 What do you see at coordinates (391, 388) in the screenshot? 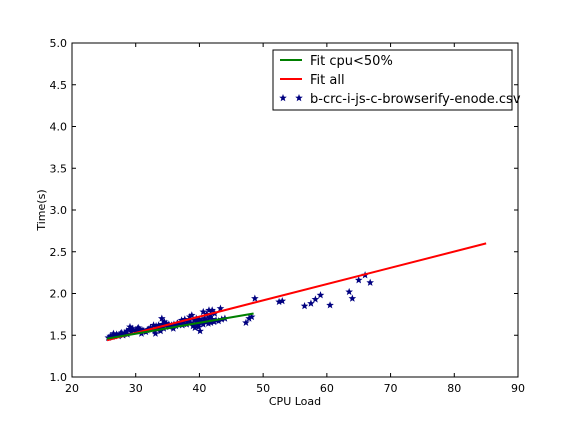
I see `x-tick-label: 70` at bounding box center [391, 388].